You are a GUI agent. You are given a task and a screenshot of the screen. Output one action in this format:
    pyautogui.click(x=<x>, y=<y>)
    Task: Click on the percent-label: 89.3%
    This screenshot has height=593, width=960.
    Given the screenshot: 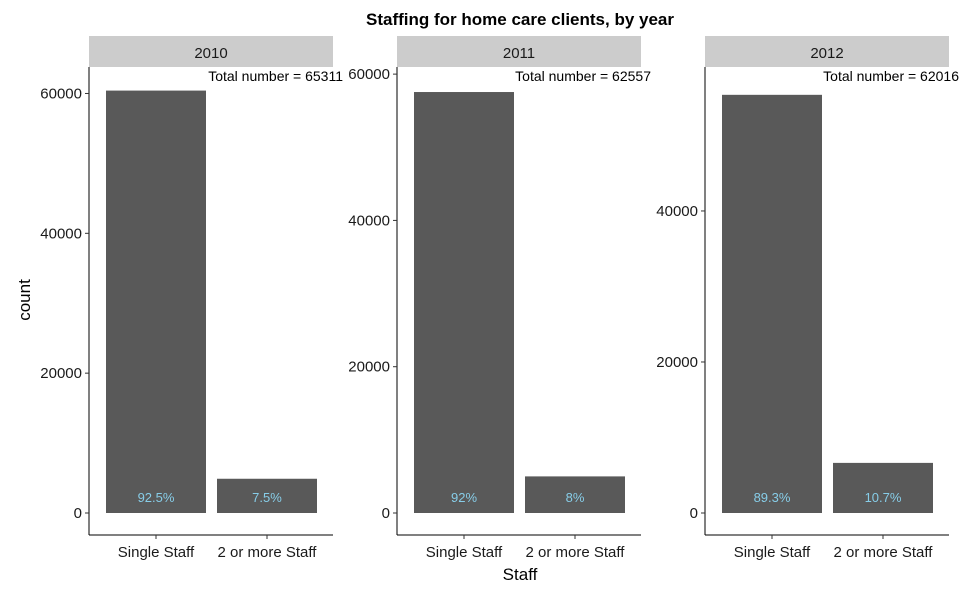 What is the action you would take?
    pyautogui.click(x=772, y=497)
    